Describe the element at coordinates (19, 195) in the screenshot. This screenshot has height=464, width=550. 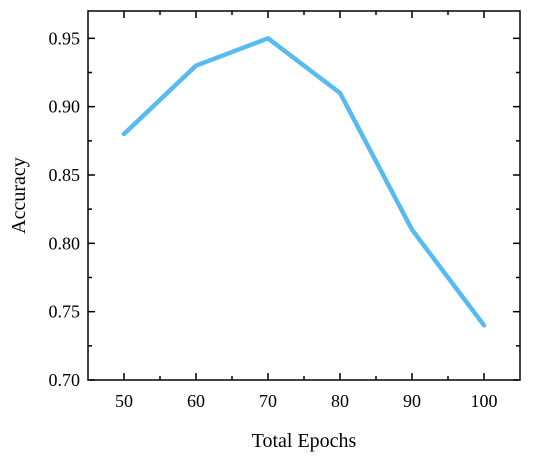
I see `y-axis-title: Accuracy` at that location.